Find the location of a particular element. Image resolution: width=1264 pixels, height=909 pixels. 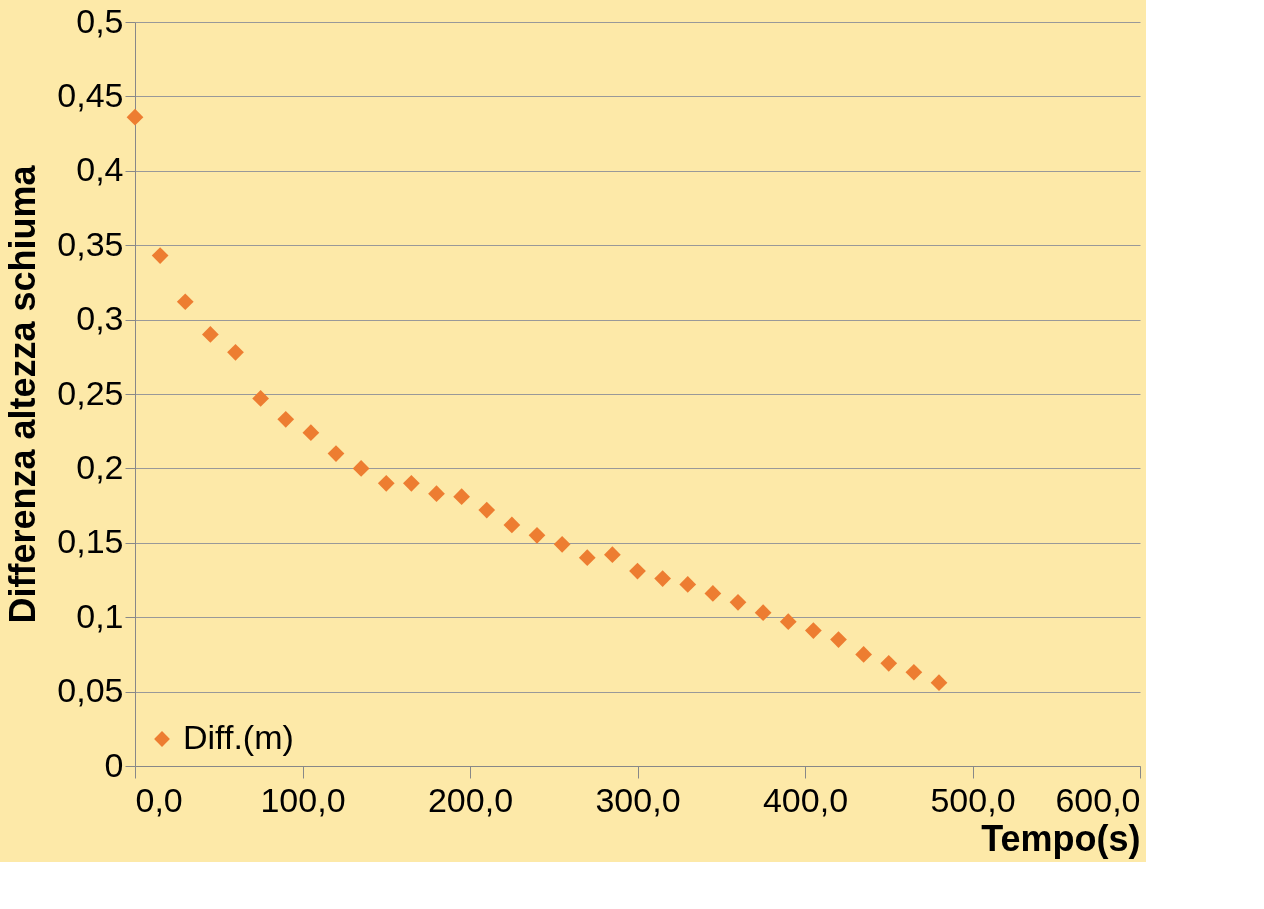

y-tick-label: 0,15 is located at coordinates (90, 541).